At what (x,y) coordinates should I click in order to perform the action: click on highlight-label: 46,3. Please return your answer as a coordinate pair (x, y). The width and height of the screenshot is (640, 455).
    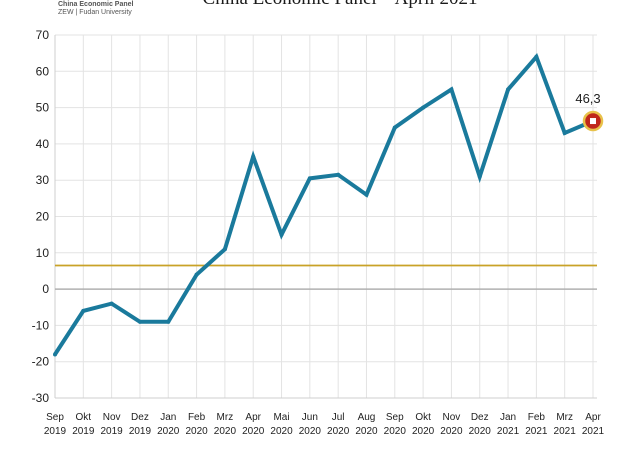
    Looking at the image, I should click on (587, 98).